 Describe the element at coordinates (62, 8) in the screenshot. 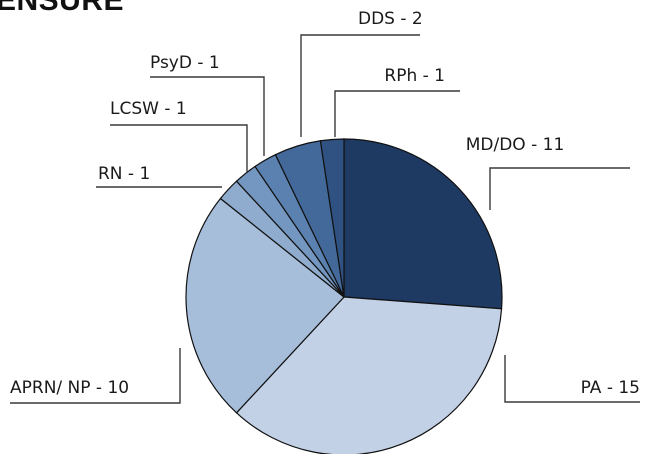

I see `header-fragment: ENSURE` at that location.